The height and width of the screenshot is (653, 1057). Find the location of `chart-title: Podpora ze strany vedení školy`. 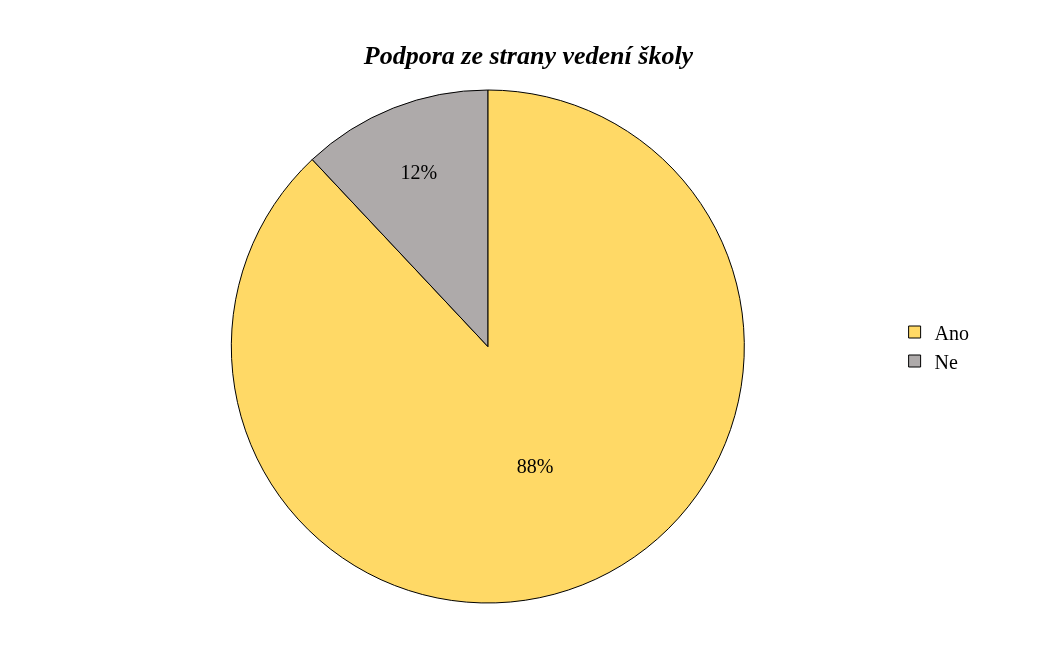

chart-title: Podpora ze strany vedení školy is located at coordinates (528, 55).